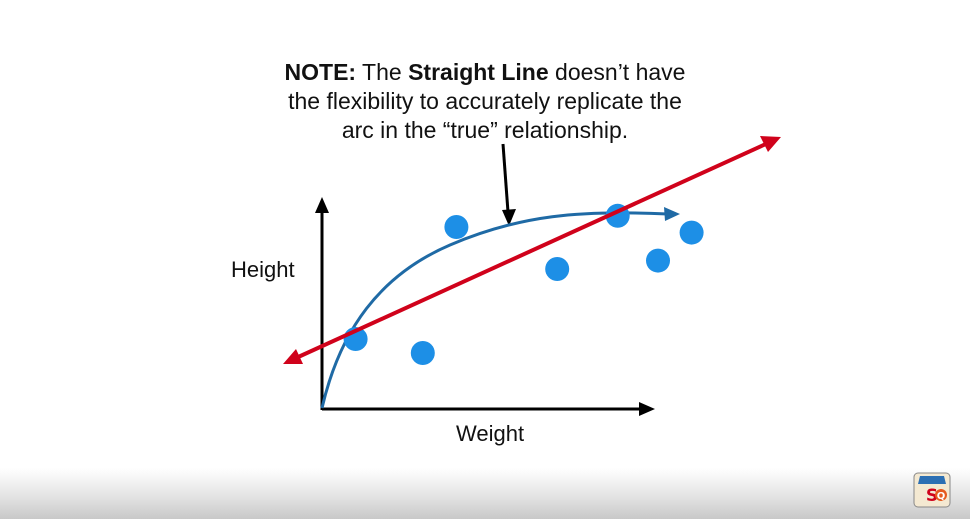  Describe the element at coordinates (478, 72) in the screenshot. I see `note-highlight: Straight Line` at that location.